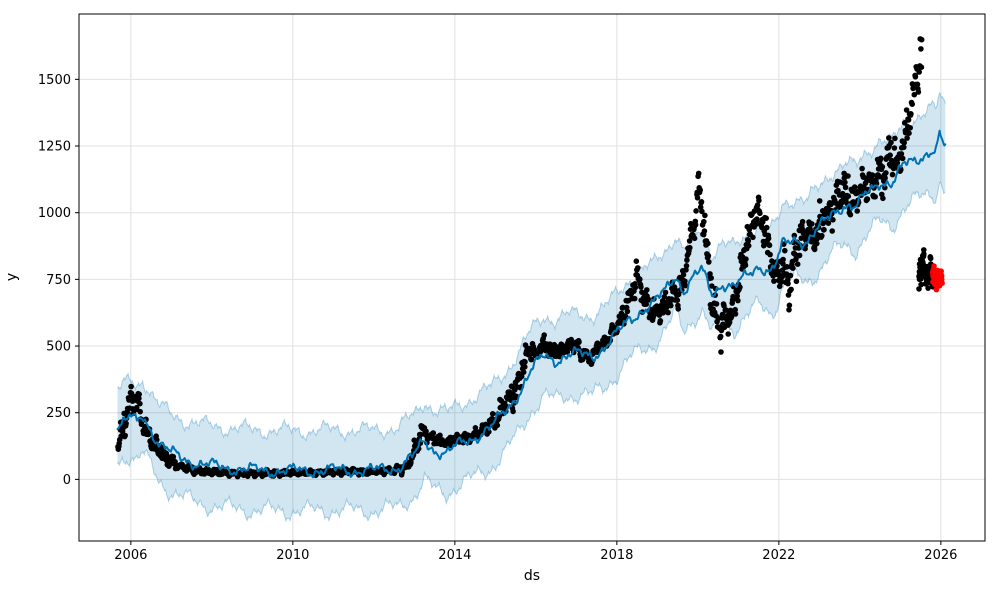 The height and width of the screenshot is (600, 1000). Describe the element at coordinates (130, 555) in the screenshot. I see `x-tick-label: 2006` at that location.